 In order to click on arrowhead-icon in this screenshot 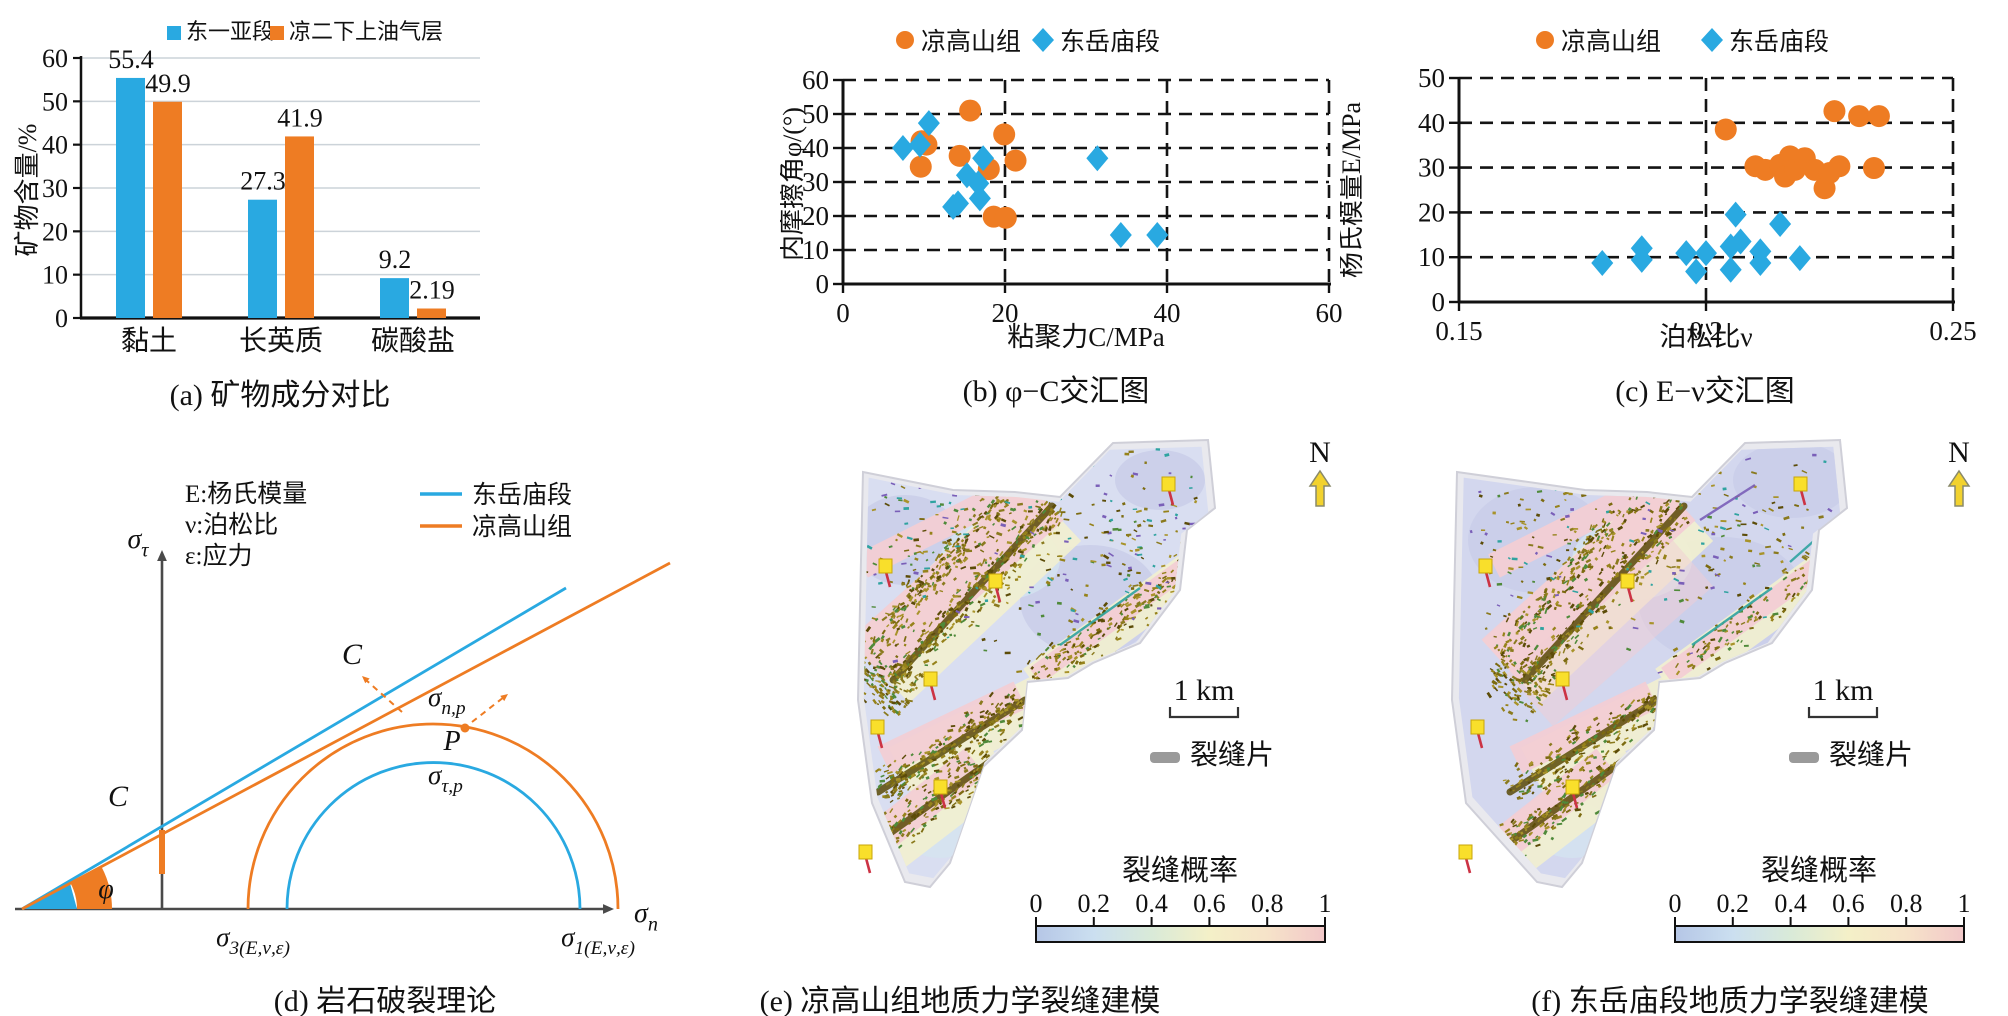, I will do `click(504, 698)`.